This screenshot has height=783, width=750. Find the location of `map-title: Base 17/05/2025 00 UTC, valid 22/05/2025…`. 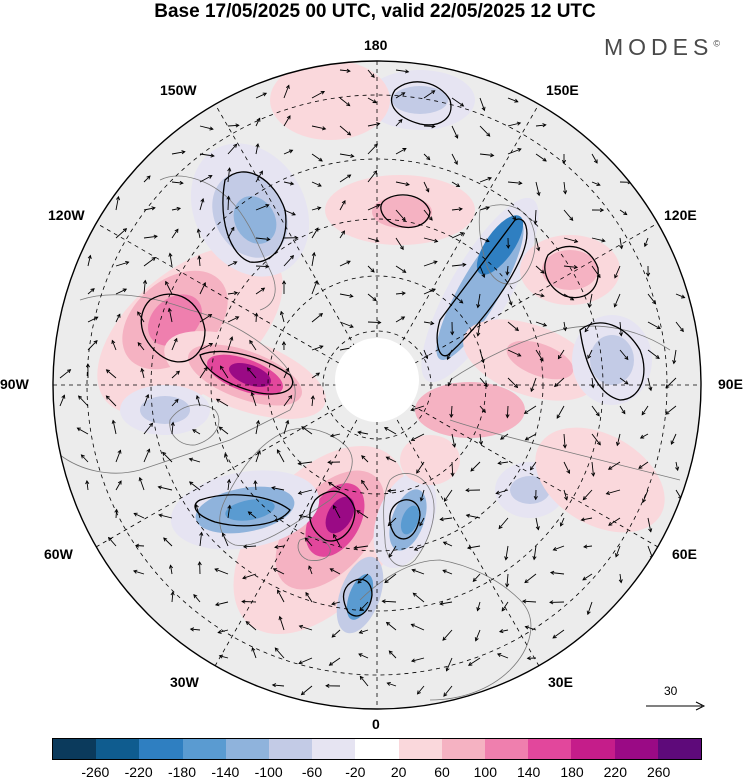

map-title: Base 17/05/2025 00 UTC, valid 22/05/2025… is located at coordinates (375, 11).